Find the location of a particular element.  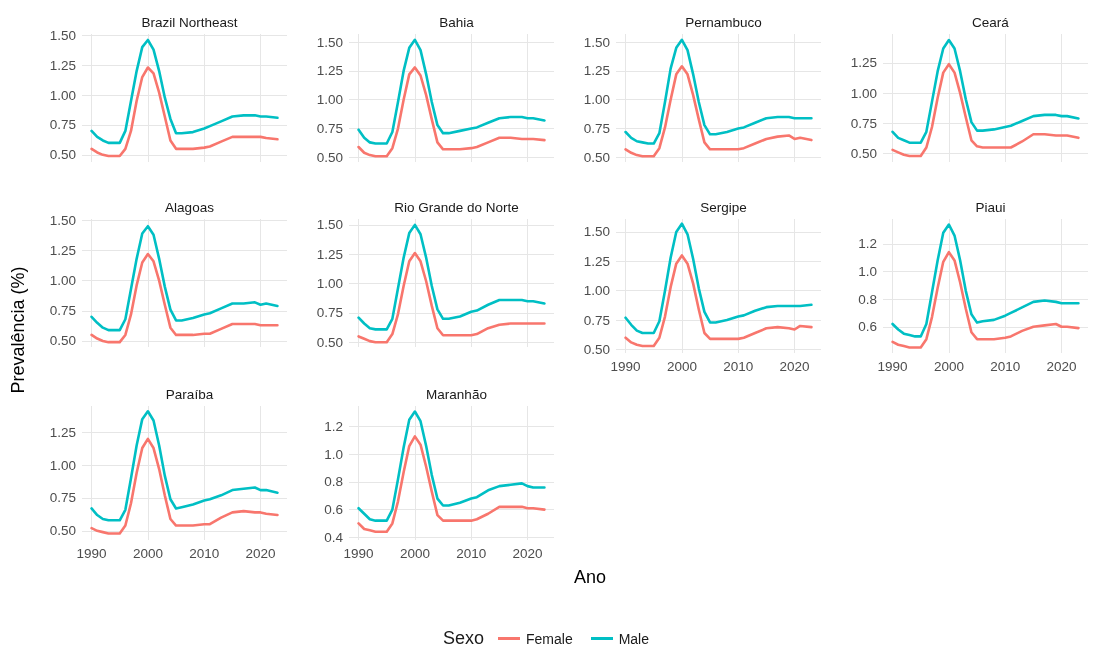

chart-title: Alagoas is located at coordinates (190, 207).